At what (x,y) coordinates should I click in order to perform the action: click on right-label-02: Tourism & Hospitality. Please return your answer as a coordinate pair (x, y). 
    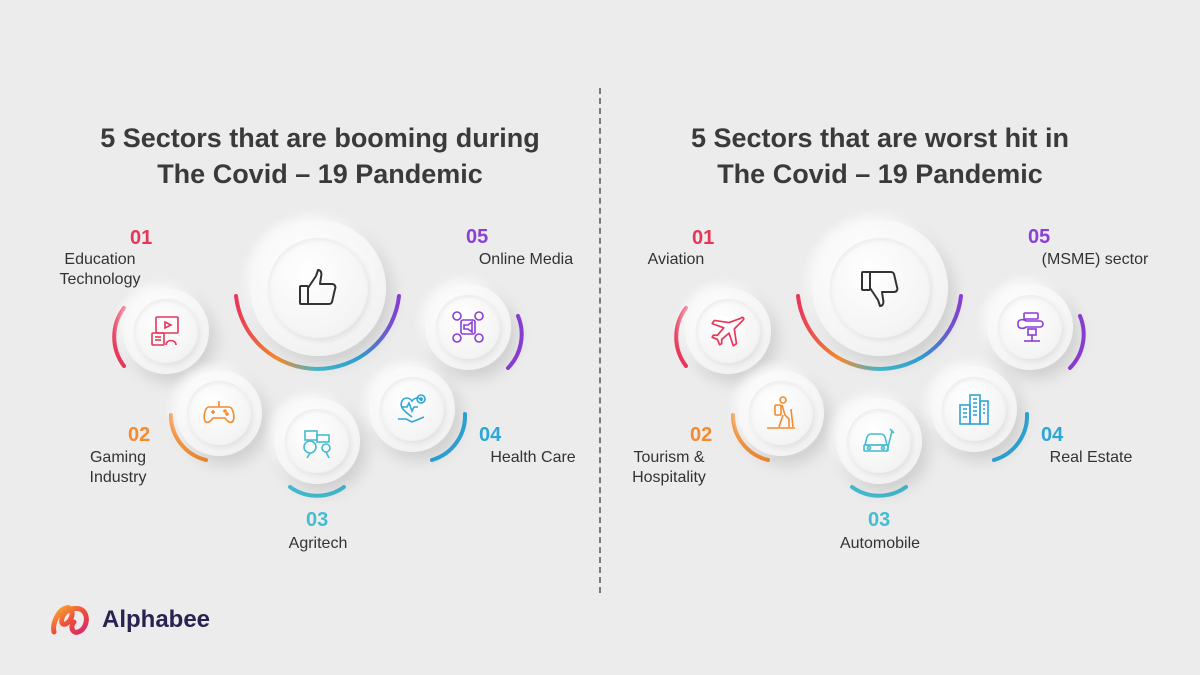
    Looking at the image, I should click on (669, 468).